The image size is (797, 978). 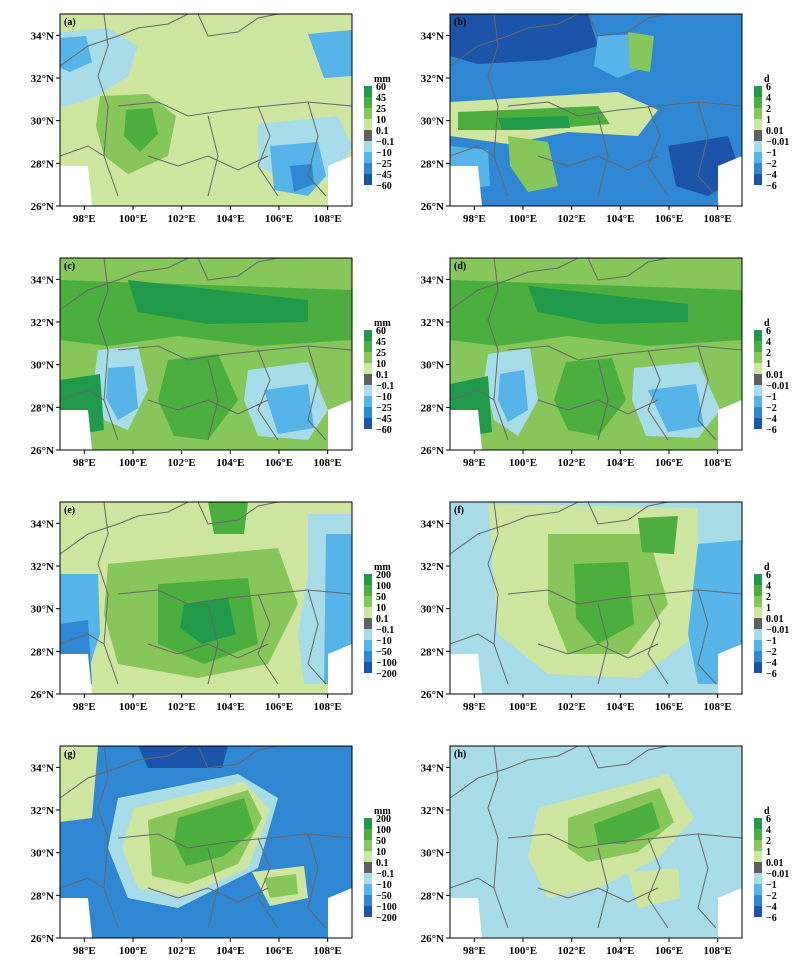 I want to click on panel-label: (a), so click(x=70, y=22).